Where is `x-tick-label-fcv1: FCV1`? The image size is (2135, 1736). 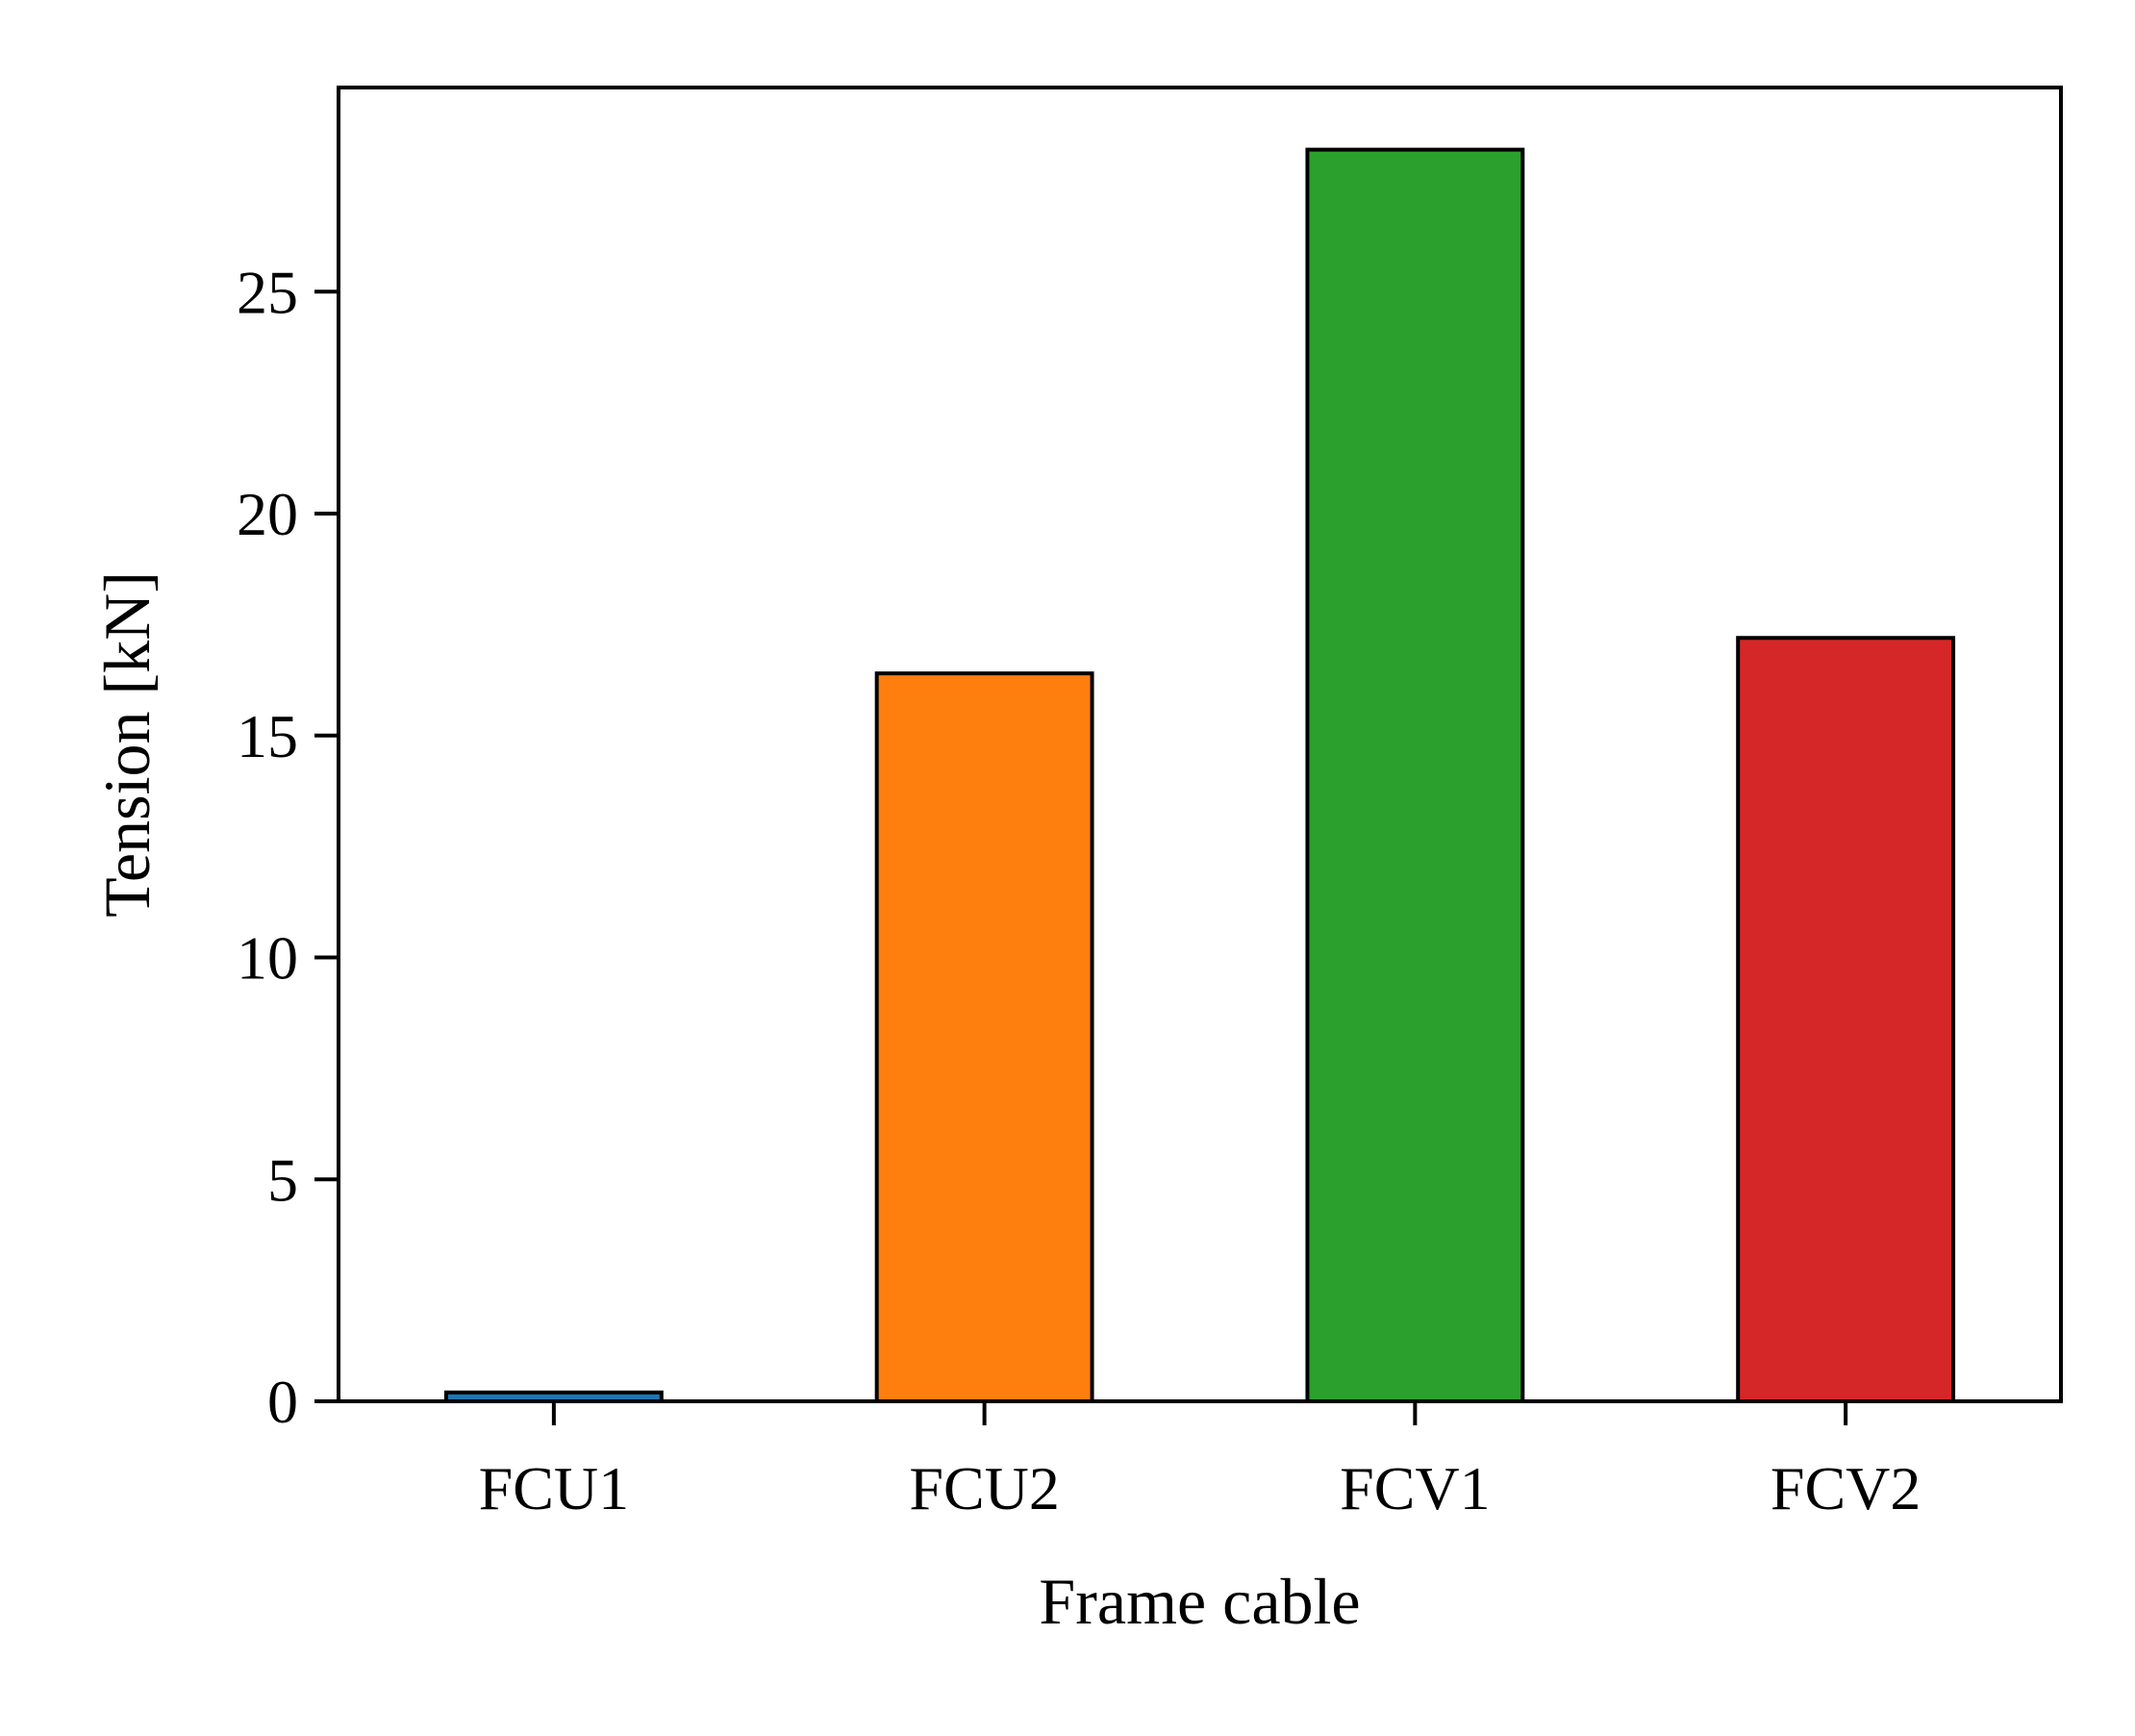
x-tick-label-fcv1: FCV1 is located at coordinates (1415, 1488).